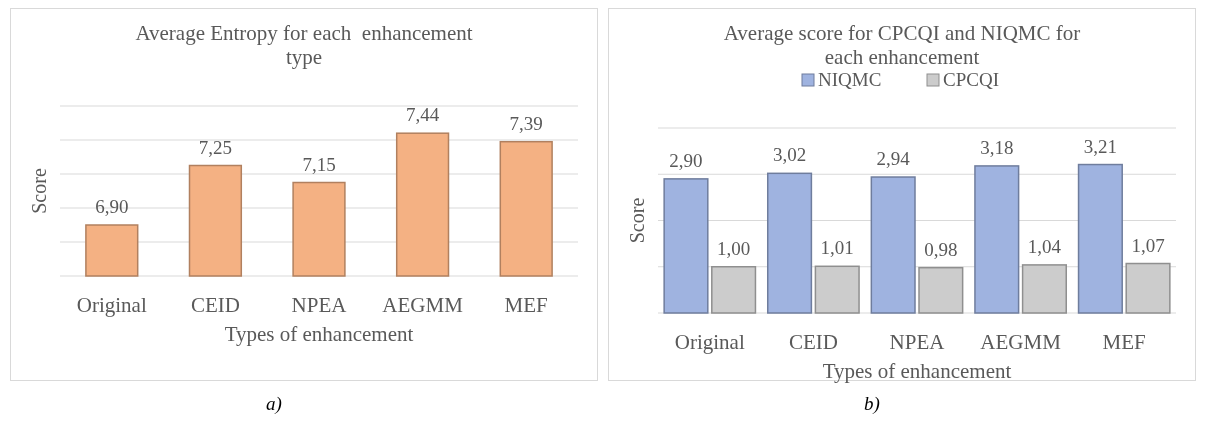 The image size is (1206, 425). Describe the element at coordinates (422, 115) in the screenshot. I see `data-label: 7,44` at that location.